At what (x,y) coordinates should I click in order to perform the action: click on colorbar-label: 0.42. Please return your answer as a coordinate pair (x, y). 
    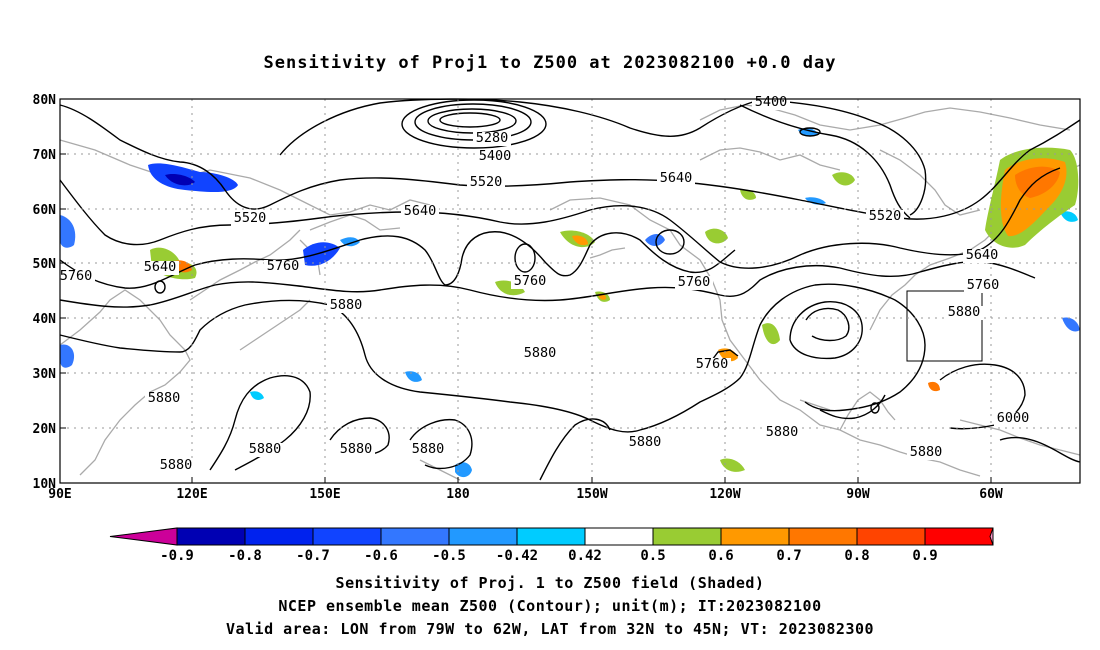
    Looking at the image, I should click on (585, 556).